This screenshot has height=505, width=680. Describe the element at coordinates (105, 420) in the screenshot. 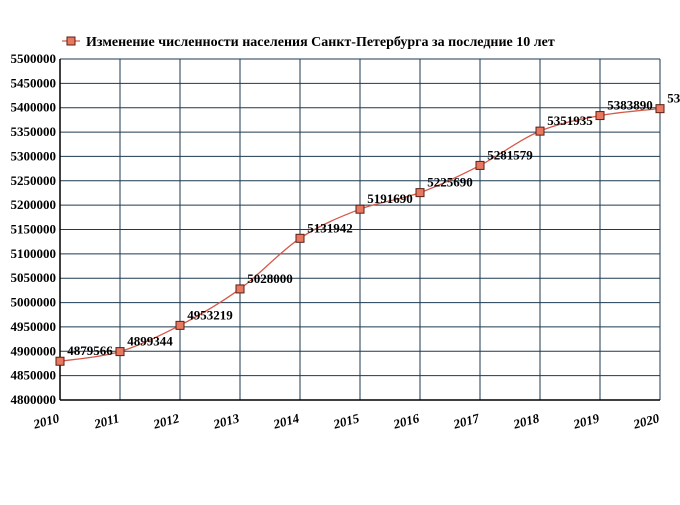

I see `x-tick-label: 2011` at that location.